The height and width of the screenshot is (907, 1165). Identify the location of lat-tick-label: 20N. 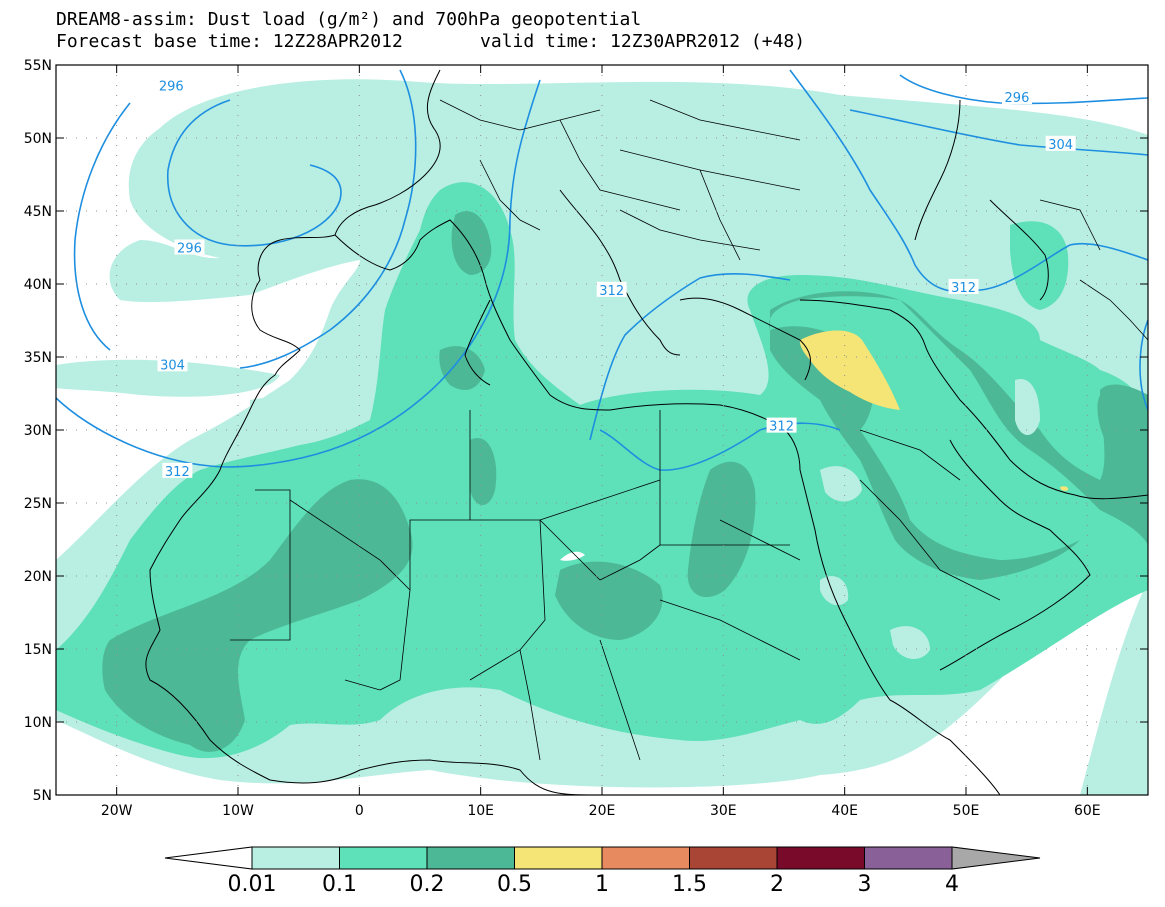
(38, 577).